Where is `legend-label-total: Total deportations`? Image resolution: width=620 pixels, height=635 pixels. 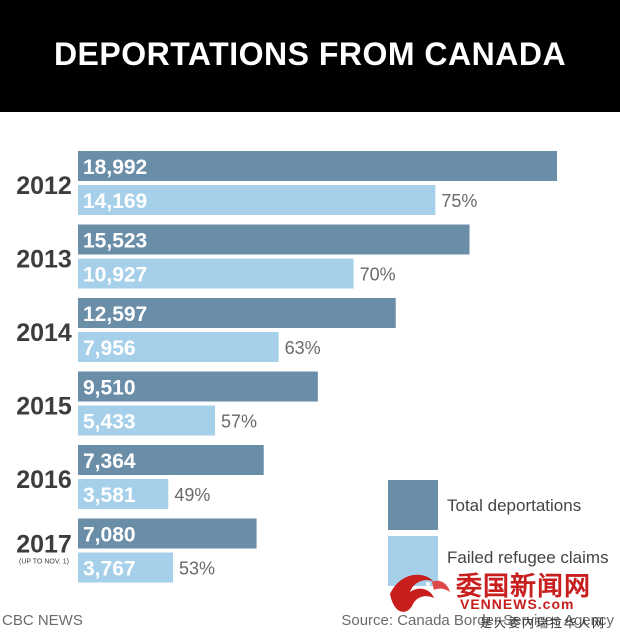
legend-label-total: Total deportations is located at coordinates (514, 505).